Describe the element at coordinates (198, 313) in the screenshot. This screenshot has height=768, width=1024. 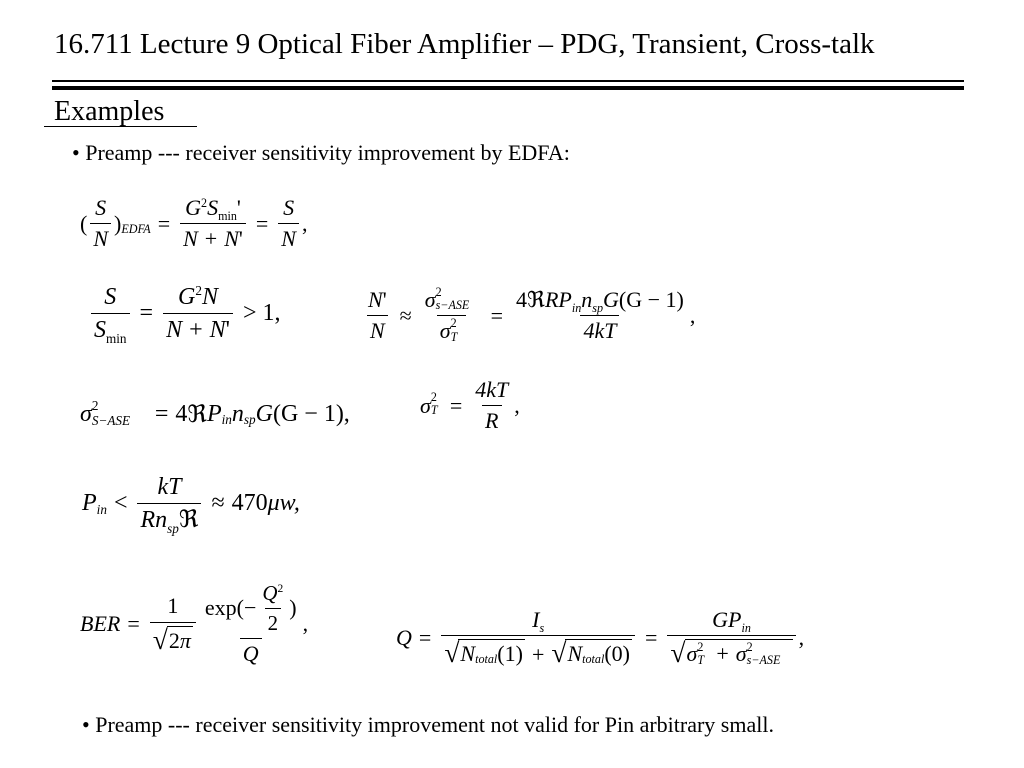
I see `fraction-g2n: G2N N + N'` at that location.